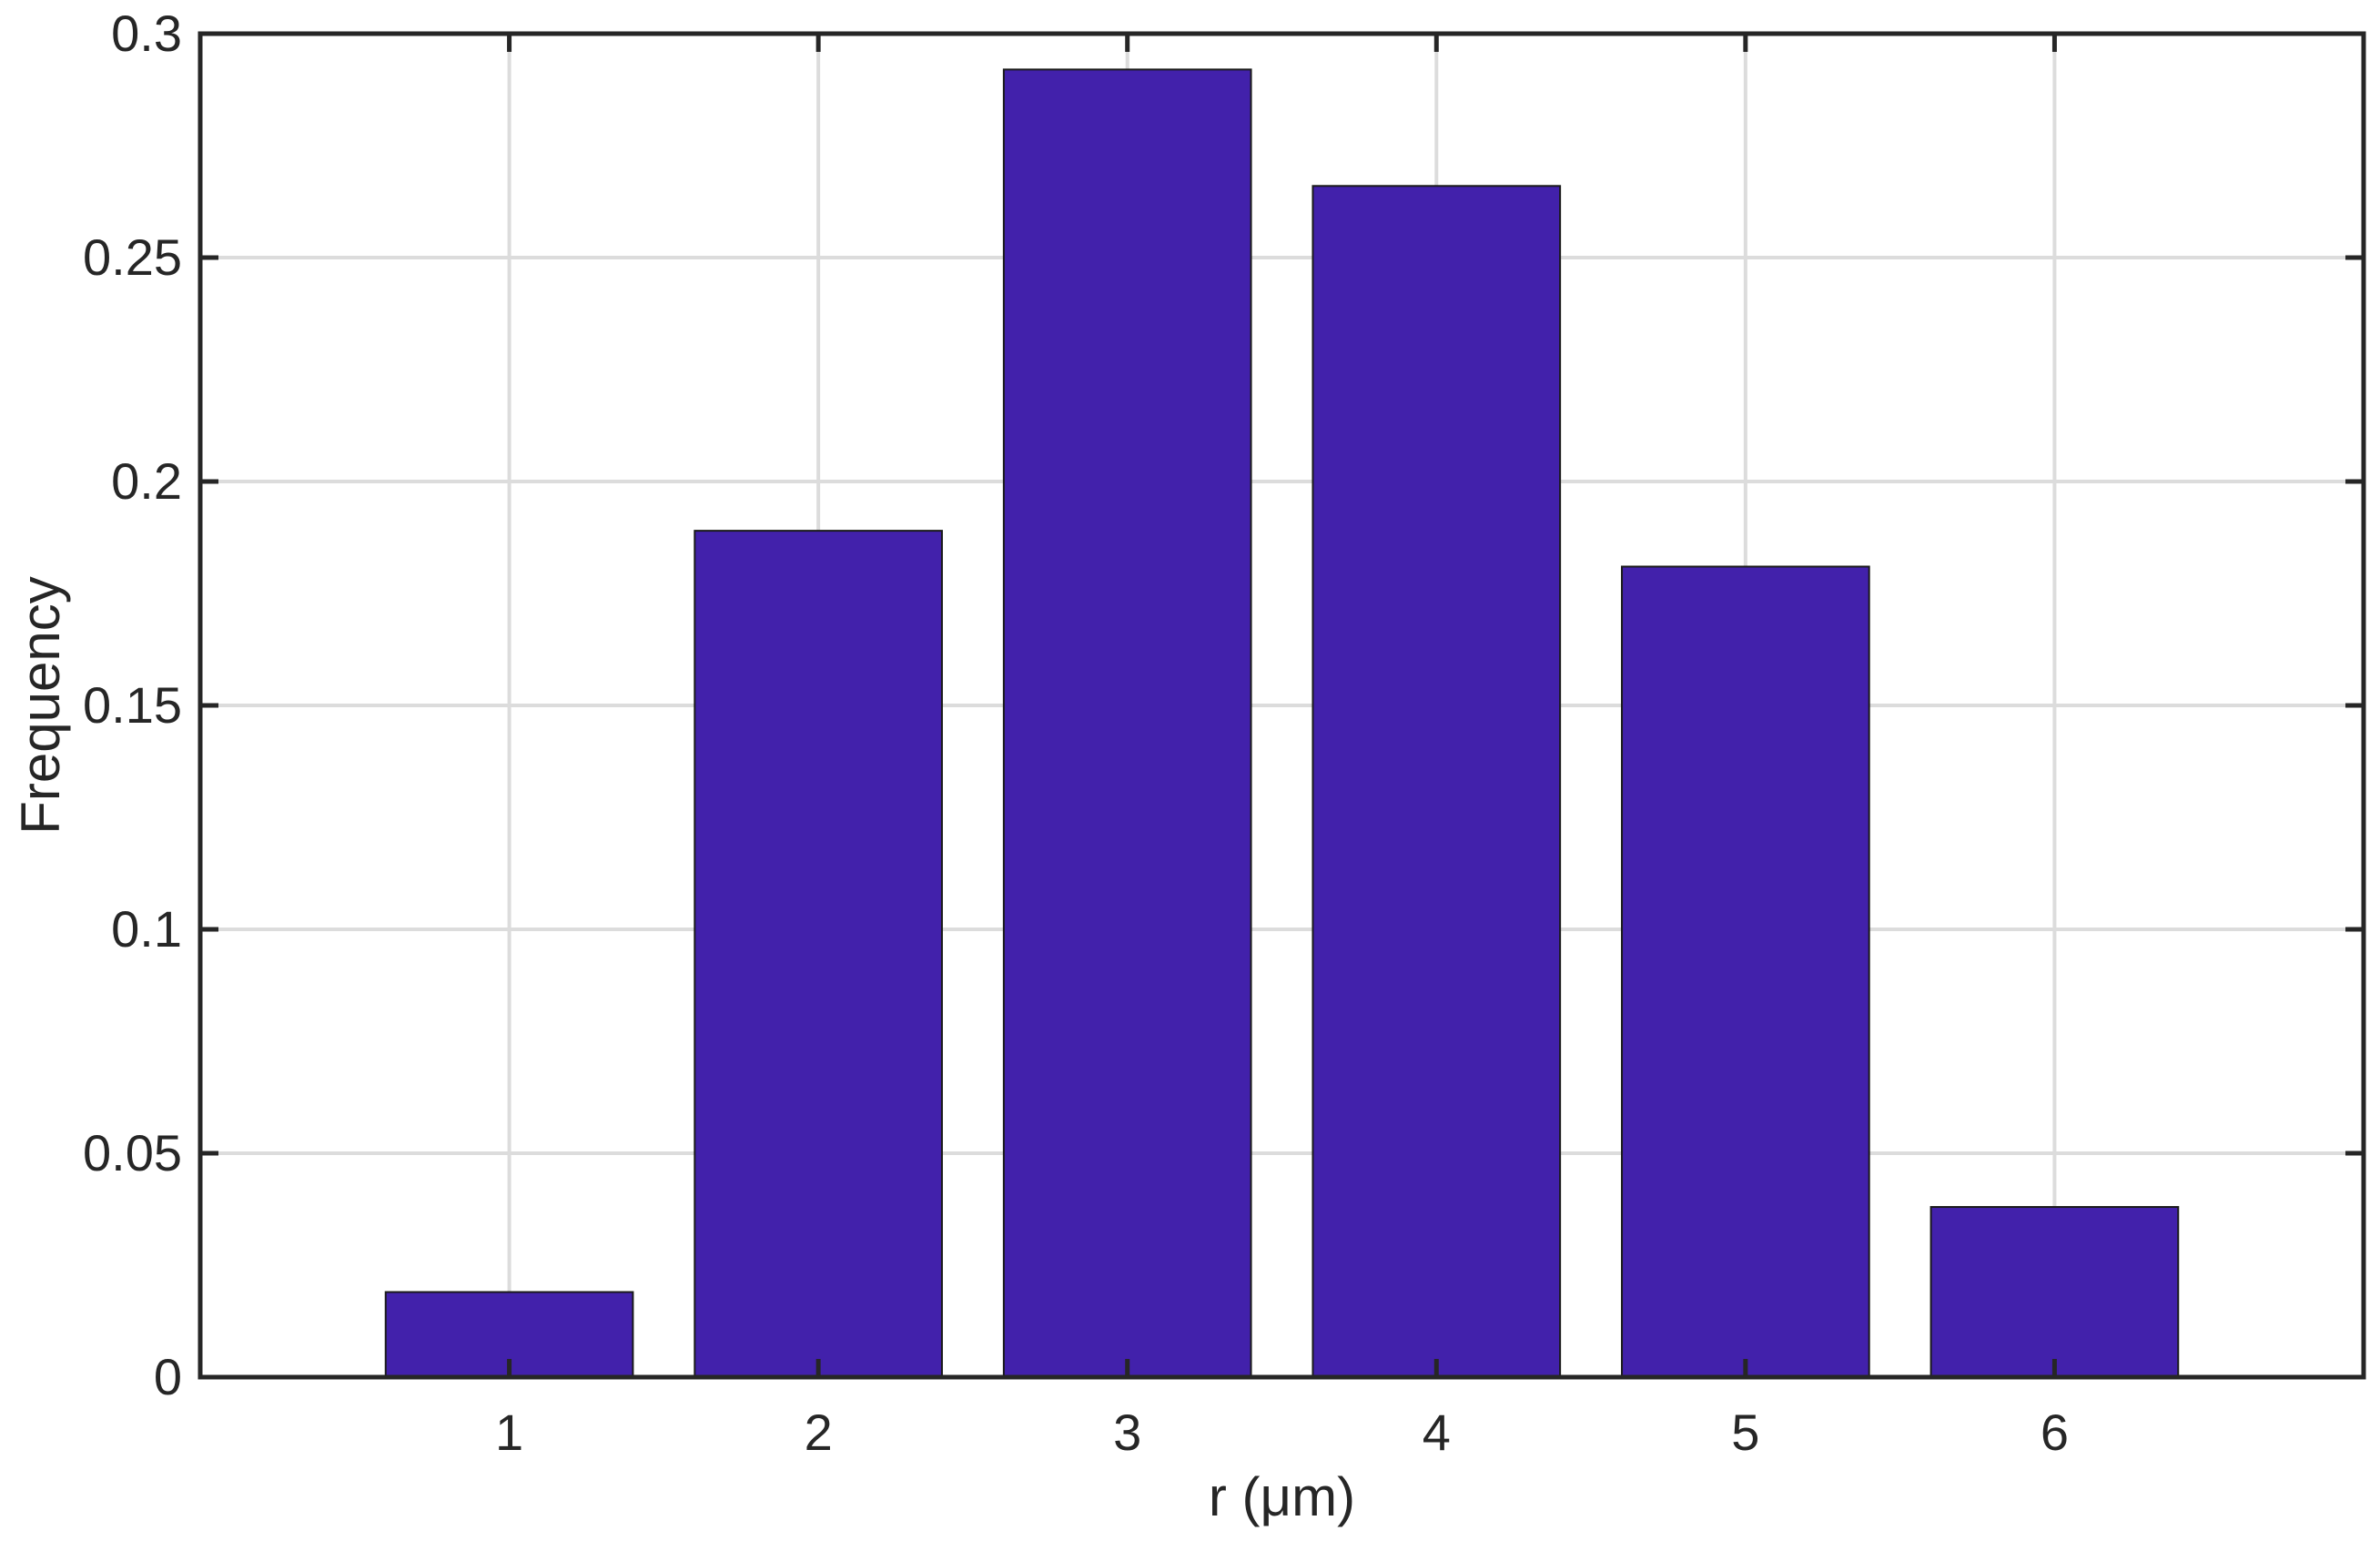 The image size is (2380, 1551). Describe the element at coordinates (1127, 1432) in the screenshot. I see `x-tick-label: 3` at that location.